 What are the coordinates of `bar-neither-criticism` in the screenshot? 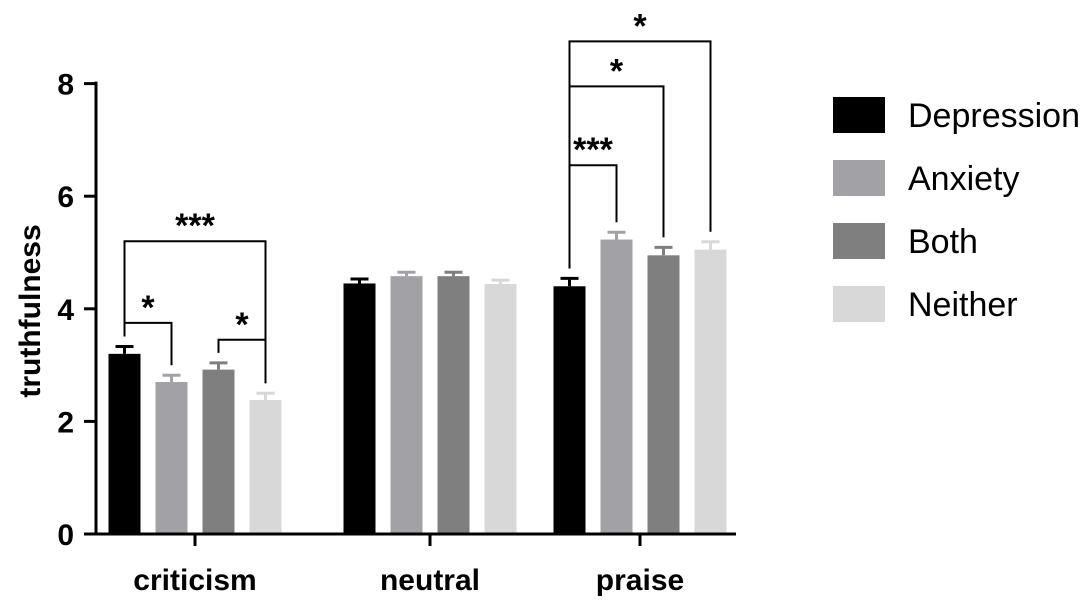 It's located at (265, 467).